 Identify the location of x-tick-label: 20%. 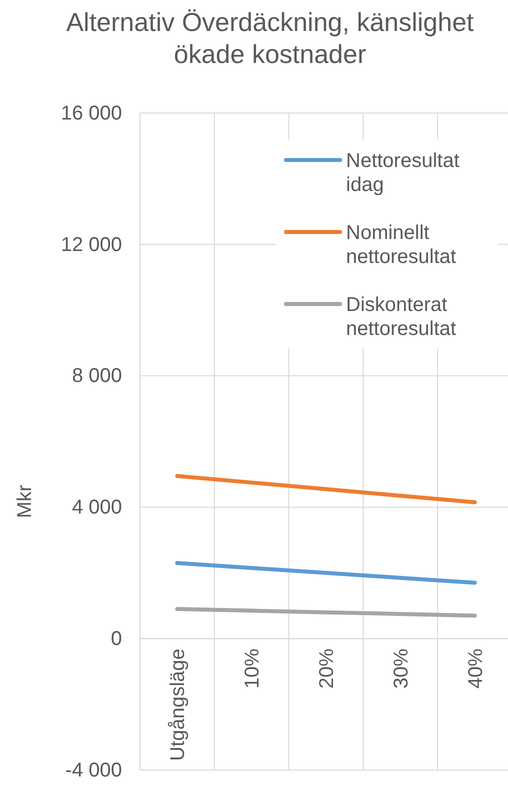
(327, 668).